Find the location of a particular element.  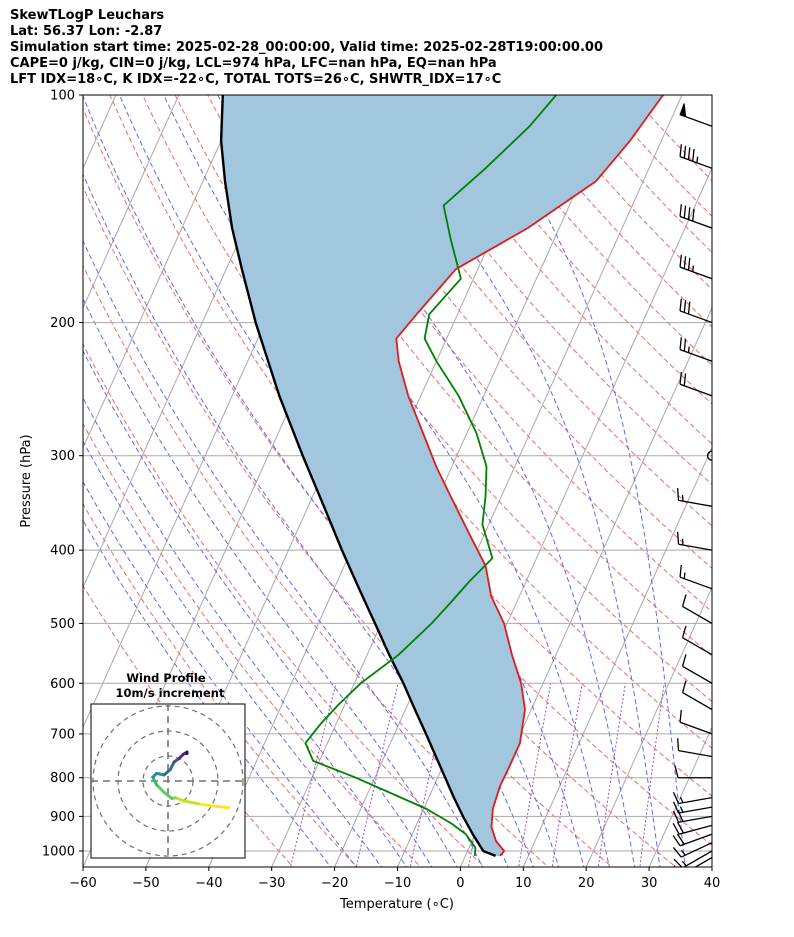

x-tick-label: 20 is located at coordinates (586, 883).